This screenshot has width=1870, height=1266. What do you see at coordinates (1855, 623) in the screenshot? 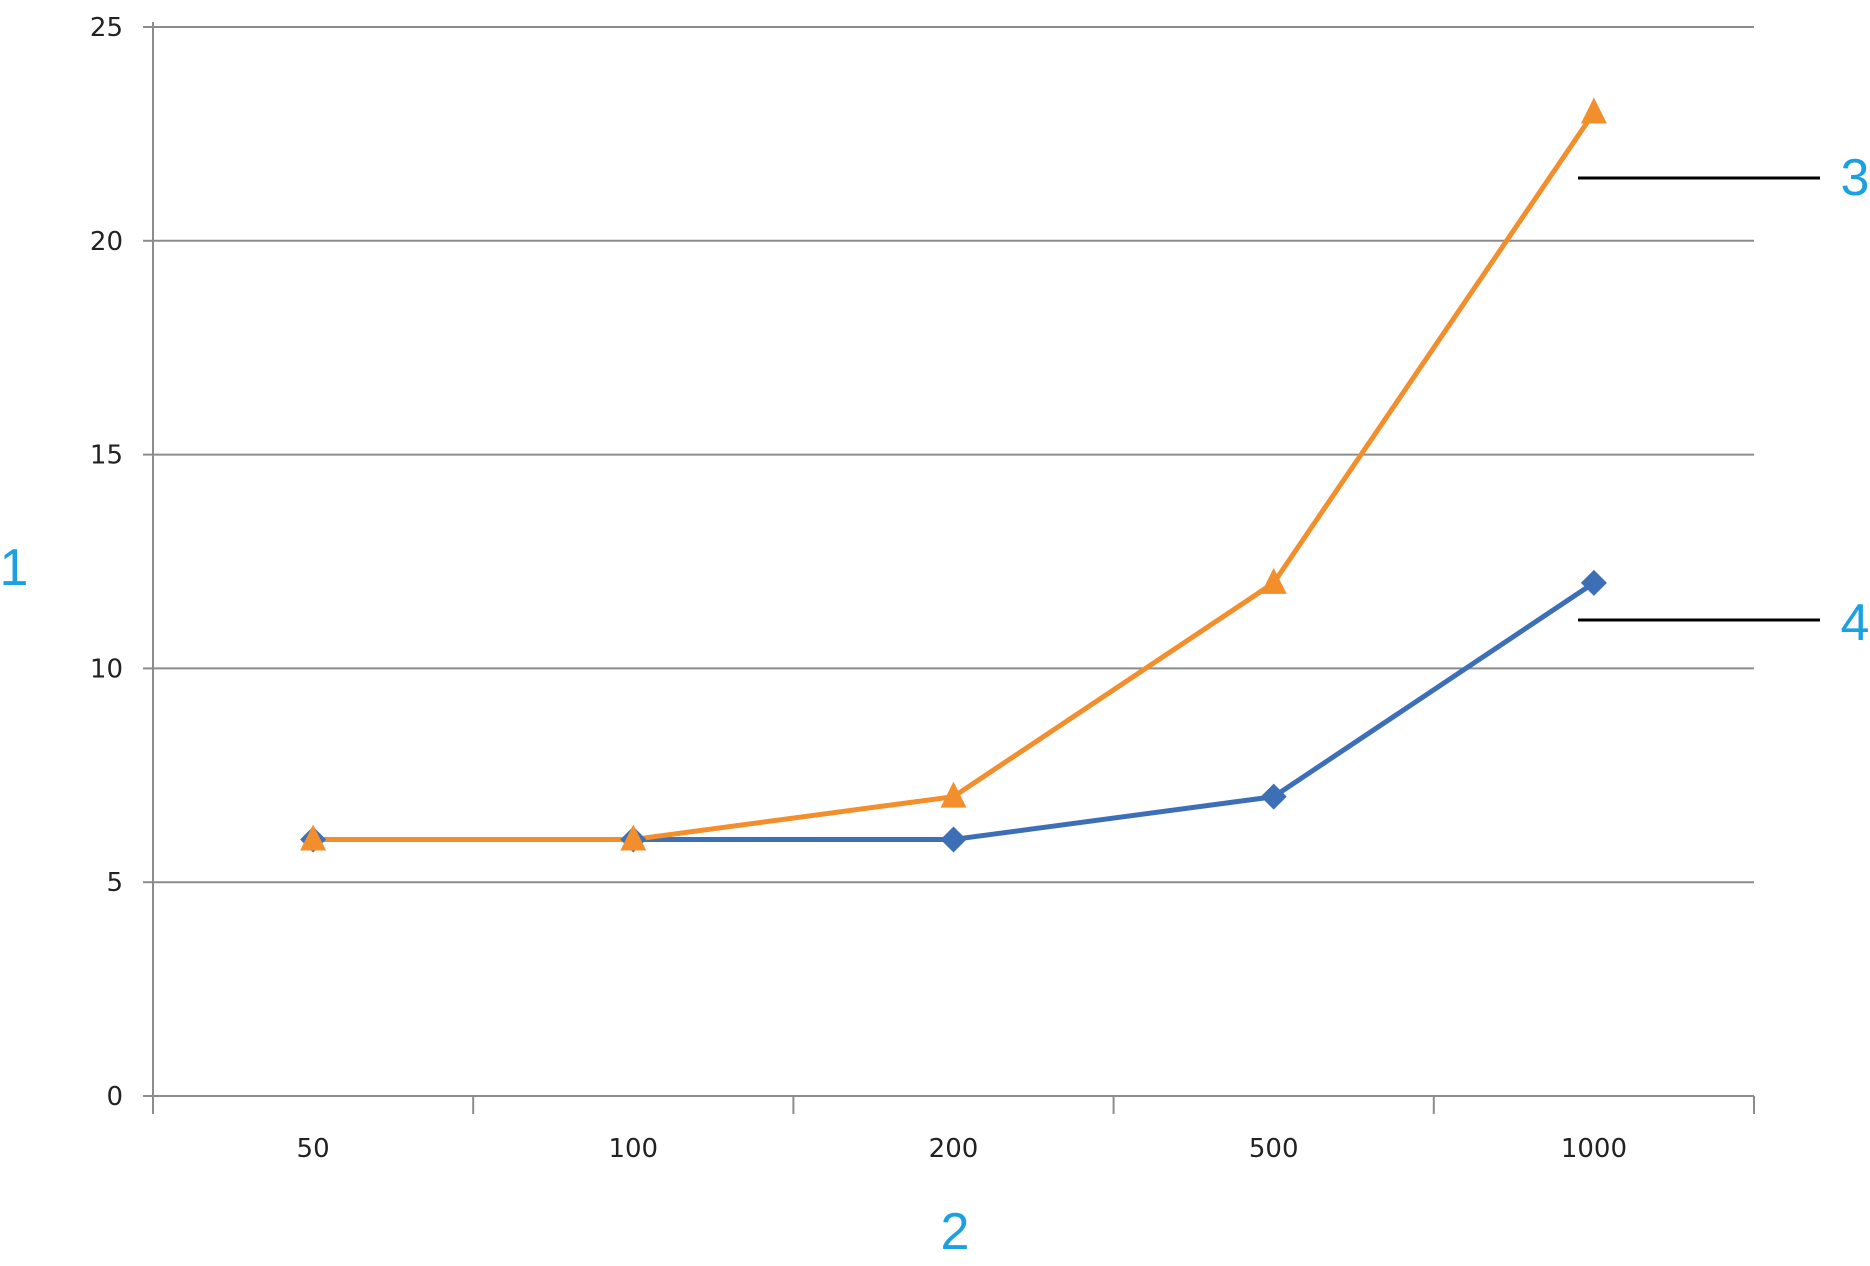
I see `lower-series-callout-label: 4` at bounding box center [1855, 623].